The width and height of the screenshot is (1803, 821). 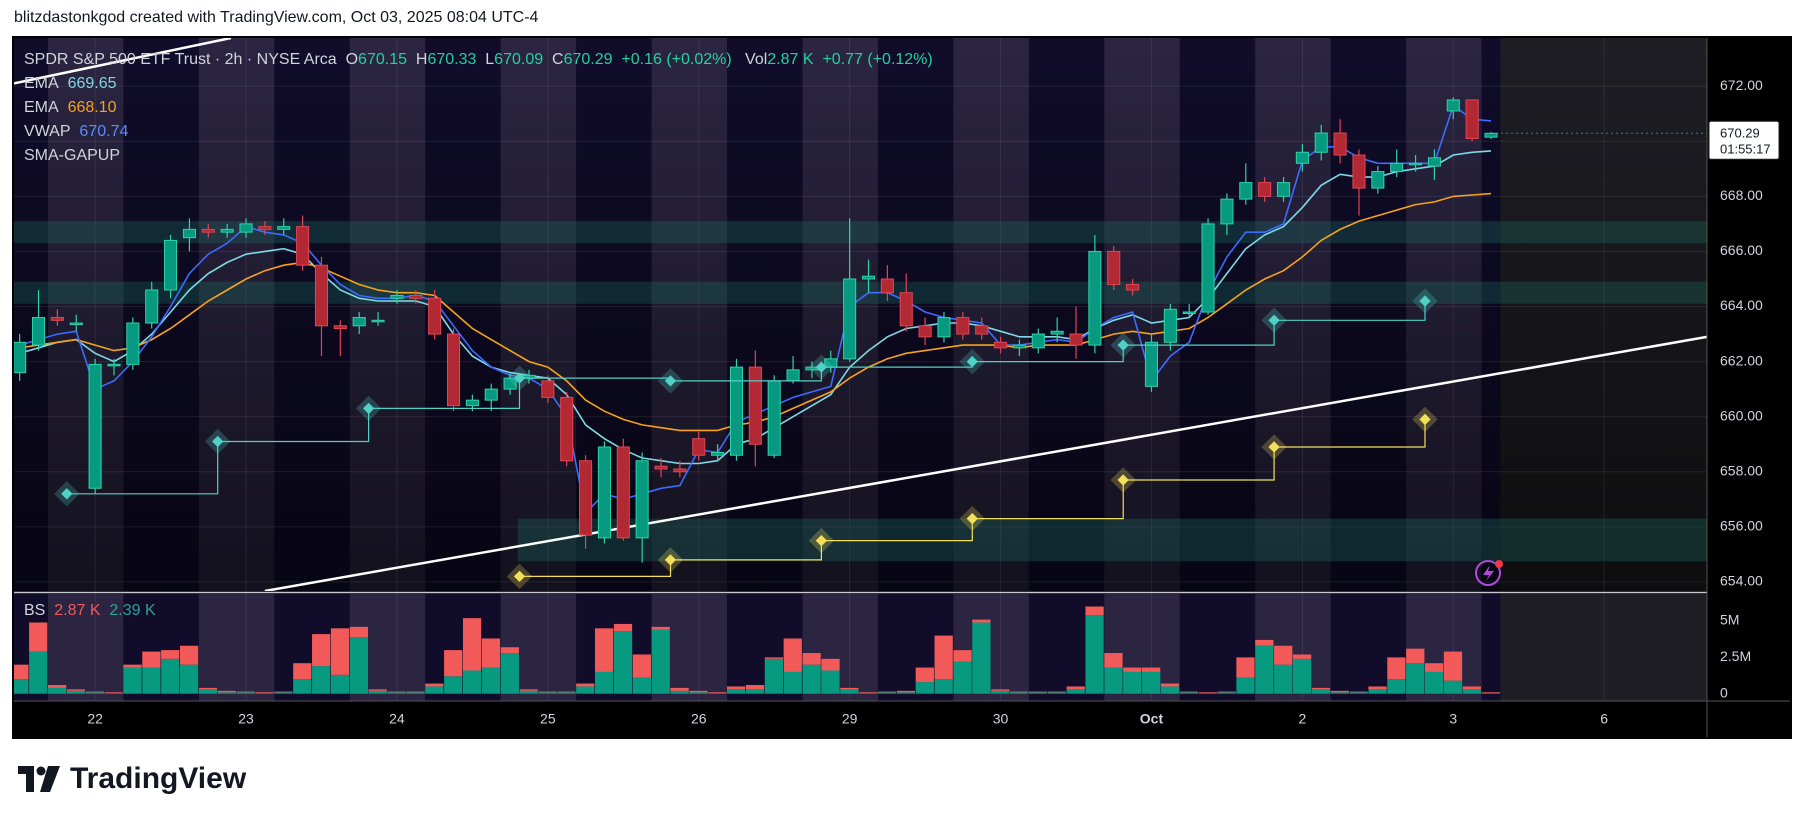 I want to click on indicator-name: SMA-GAPUP, so click(x=72, y=155).